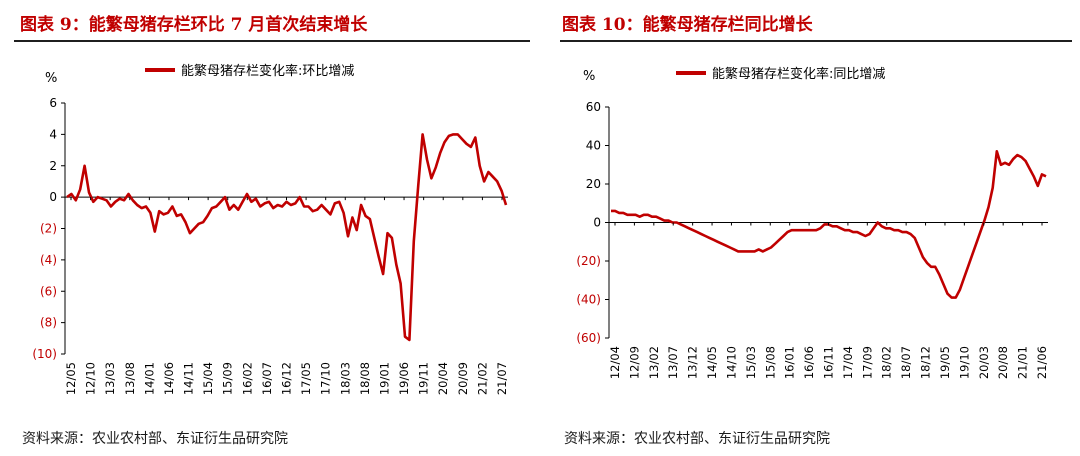 The image size is (1080, 456). What do you see at coordinates (687, 25) in the screenshot?
I see `right-chart-title: 图表 10：能繁母猪存栏同比增长` at bounding box center [687, 25].